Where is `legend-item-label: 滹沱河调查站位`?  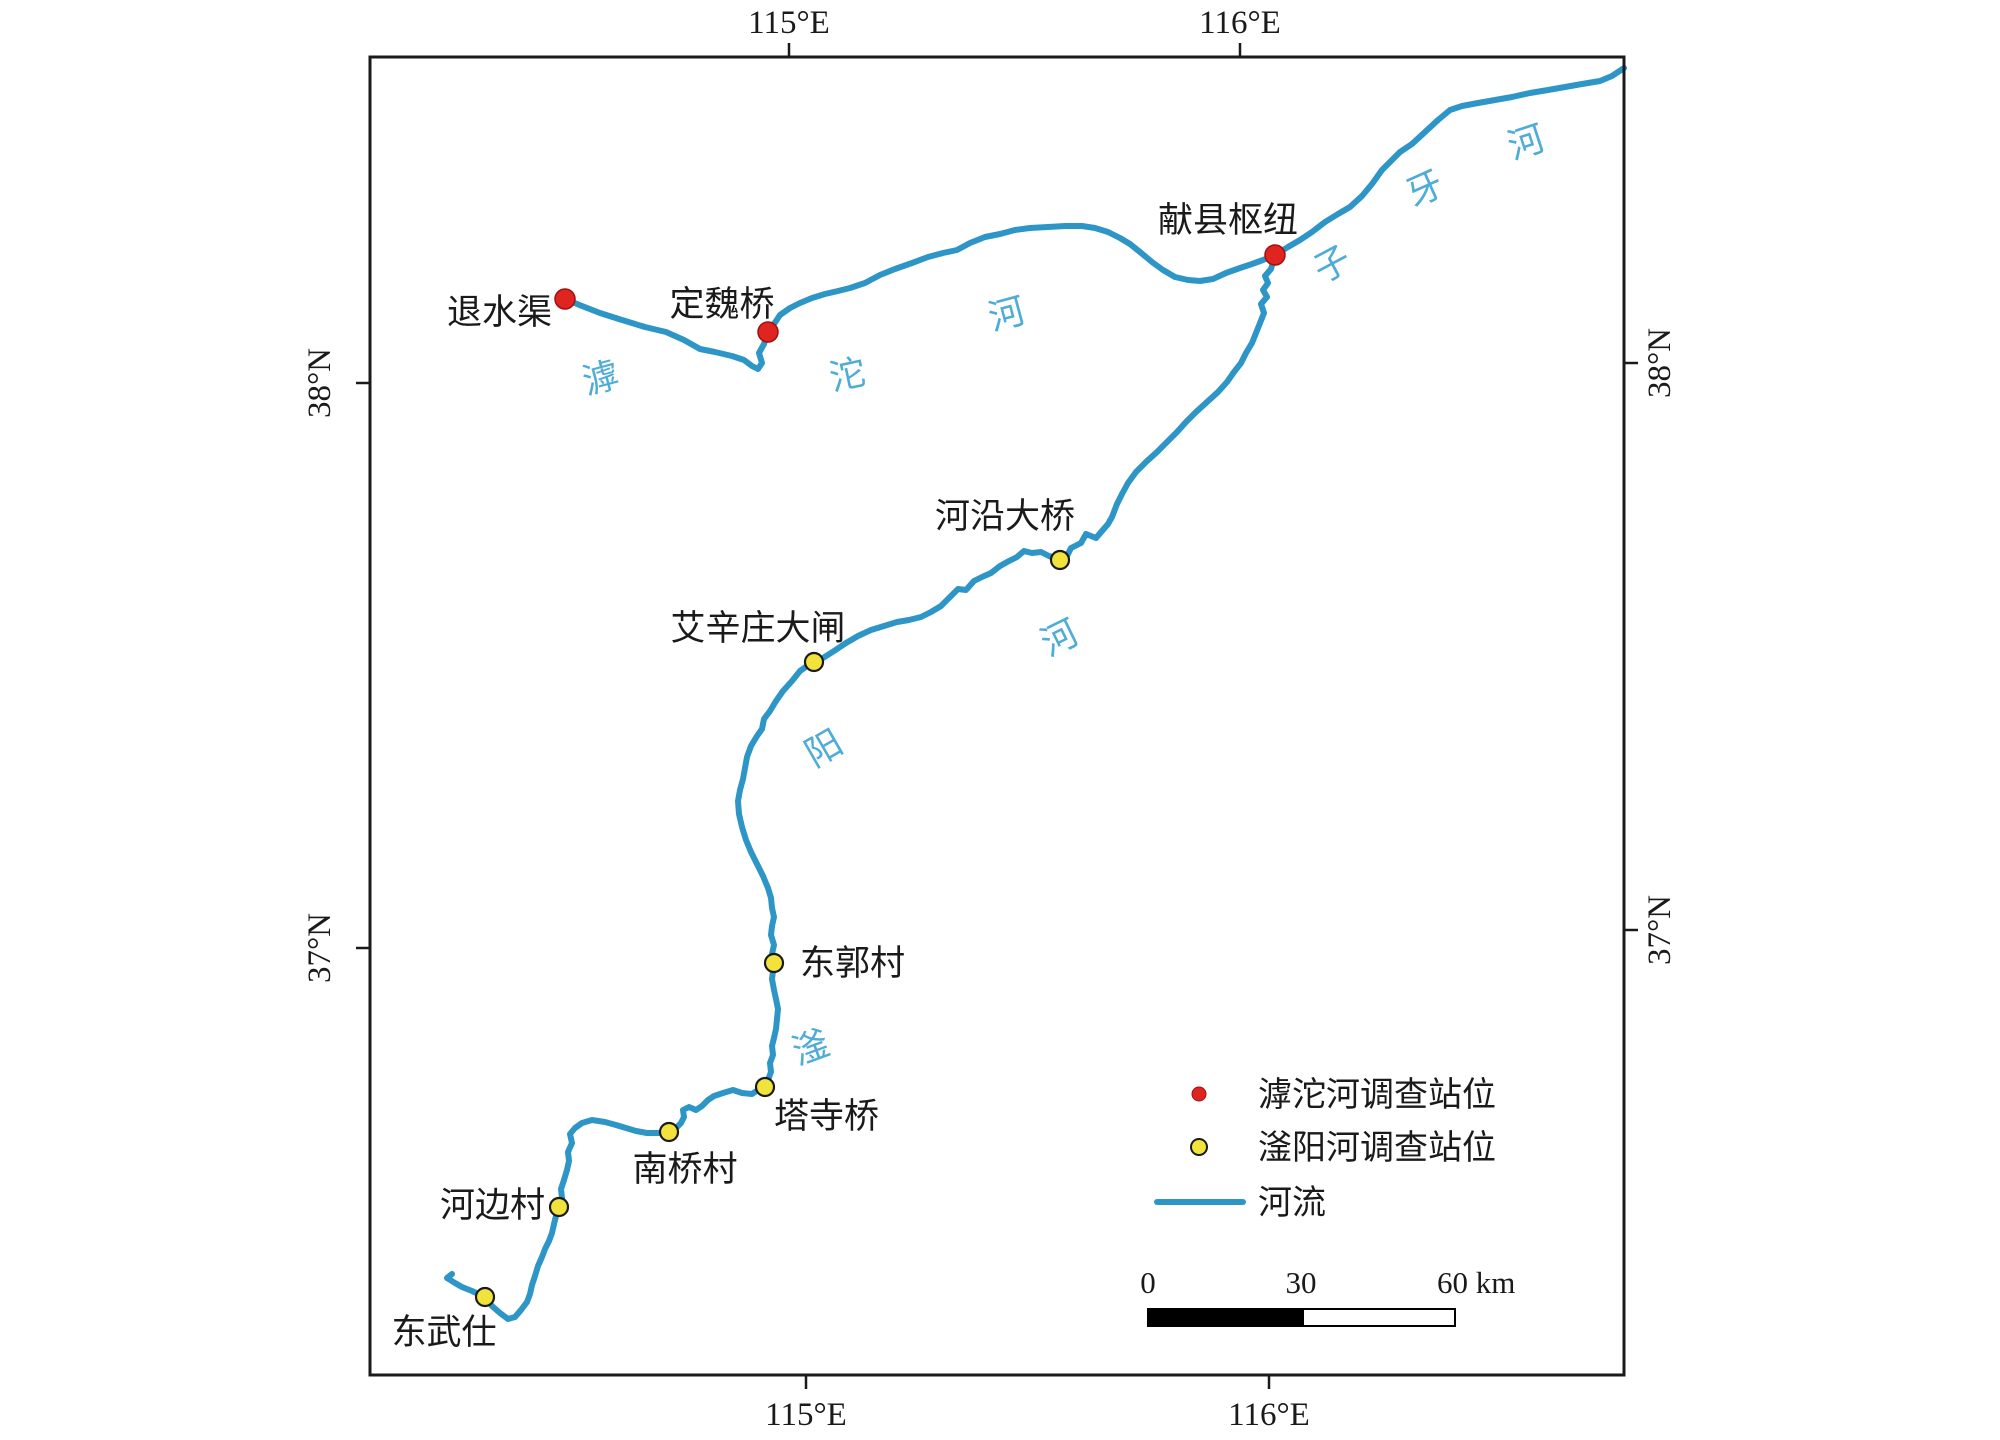 legend-item-label: 滹沱河调查站位 is located at coordinates (1377, 1095).